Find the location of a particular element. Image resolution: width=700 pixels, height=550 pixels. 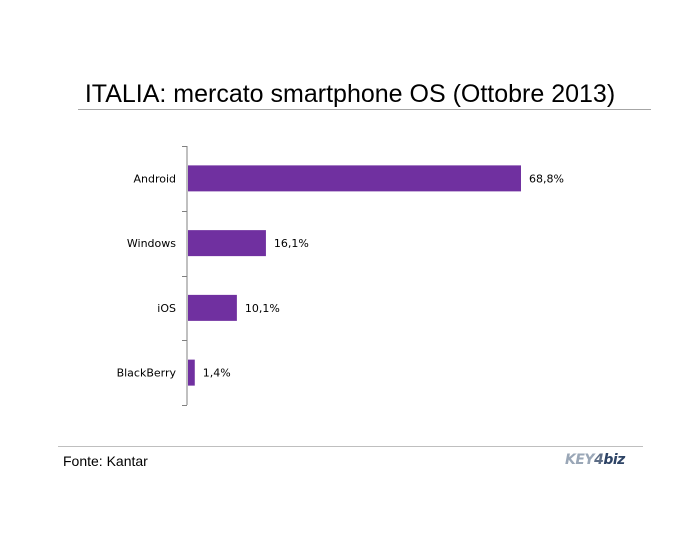

category-label-android: Android is located at coordinates (154, 178).